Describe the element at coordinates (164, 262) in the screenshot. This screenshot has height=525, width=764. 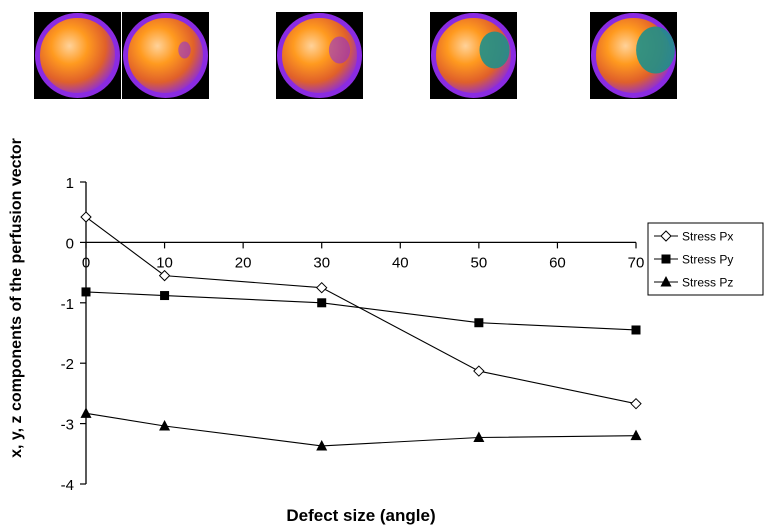
I see `x-tick-label: 10` at that location.